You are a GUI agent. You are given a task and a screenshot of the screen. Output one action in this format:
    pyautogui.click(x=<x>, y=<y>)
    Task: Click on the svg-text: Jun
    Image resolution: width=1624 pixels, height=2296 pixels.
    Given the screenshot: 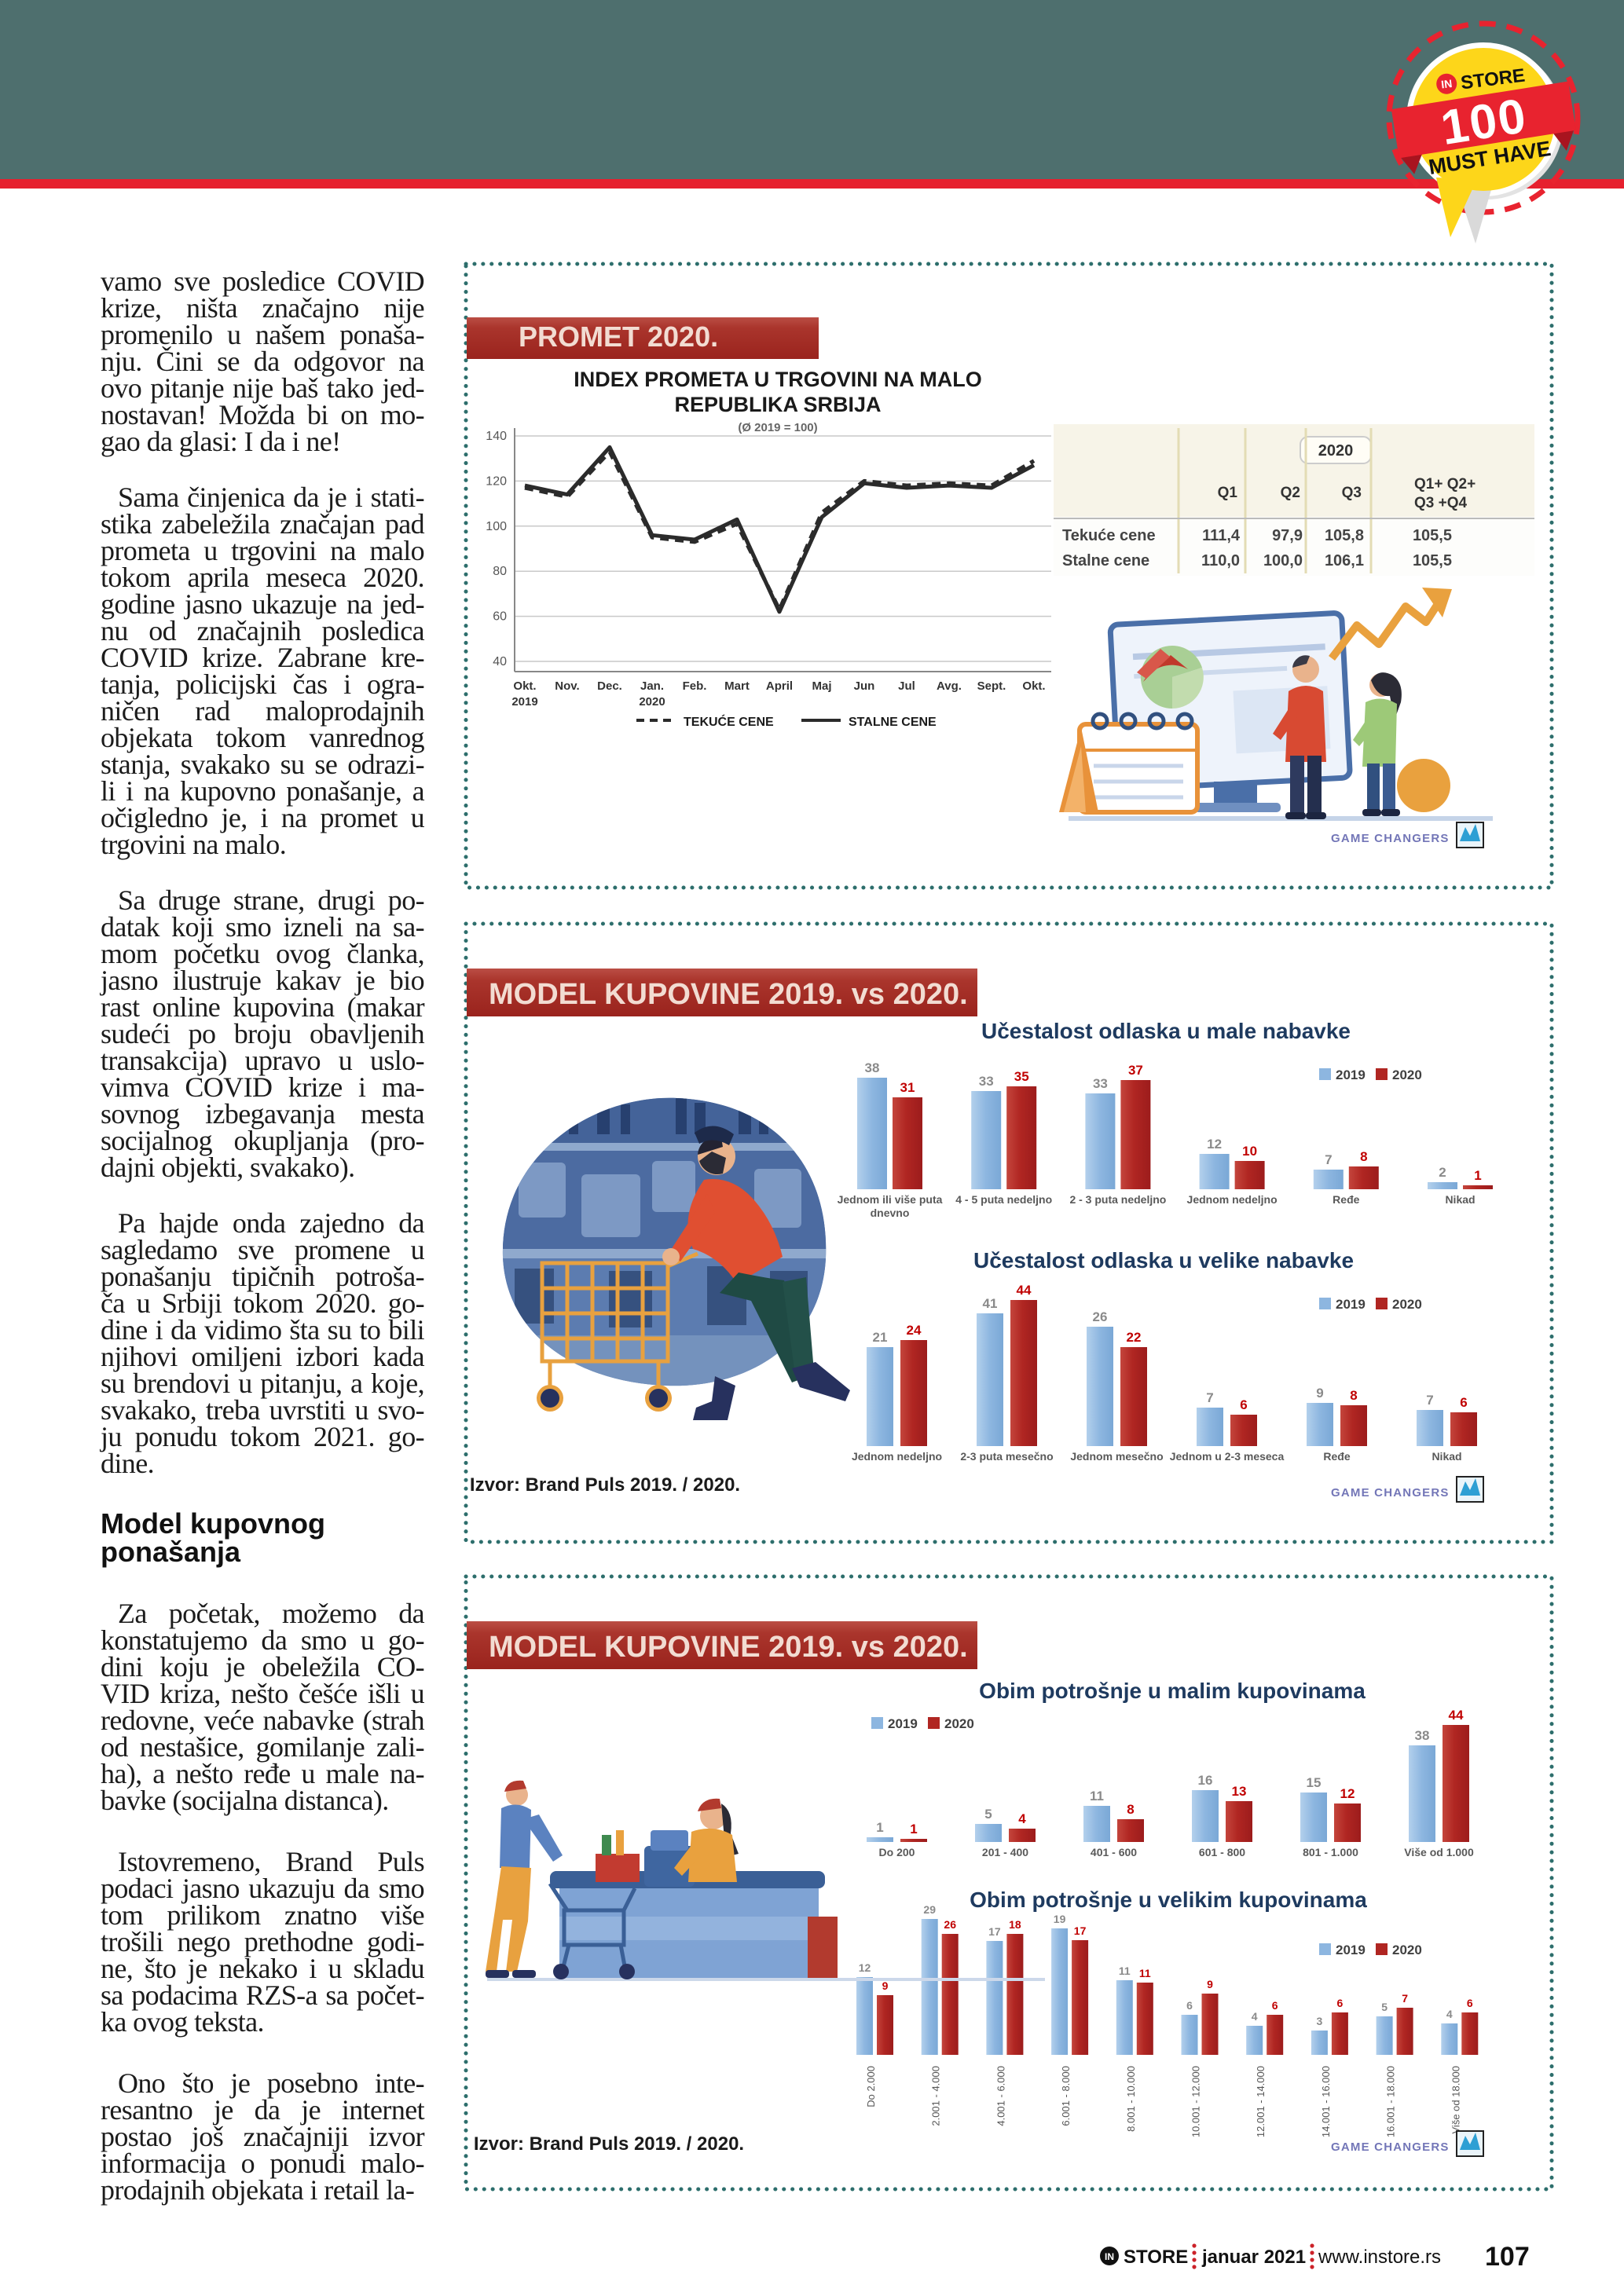 What is the action you would take?
    pyautogui.click(x=864, y=686)
    